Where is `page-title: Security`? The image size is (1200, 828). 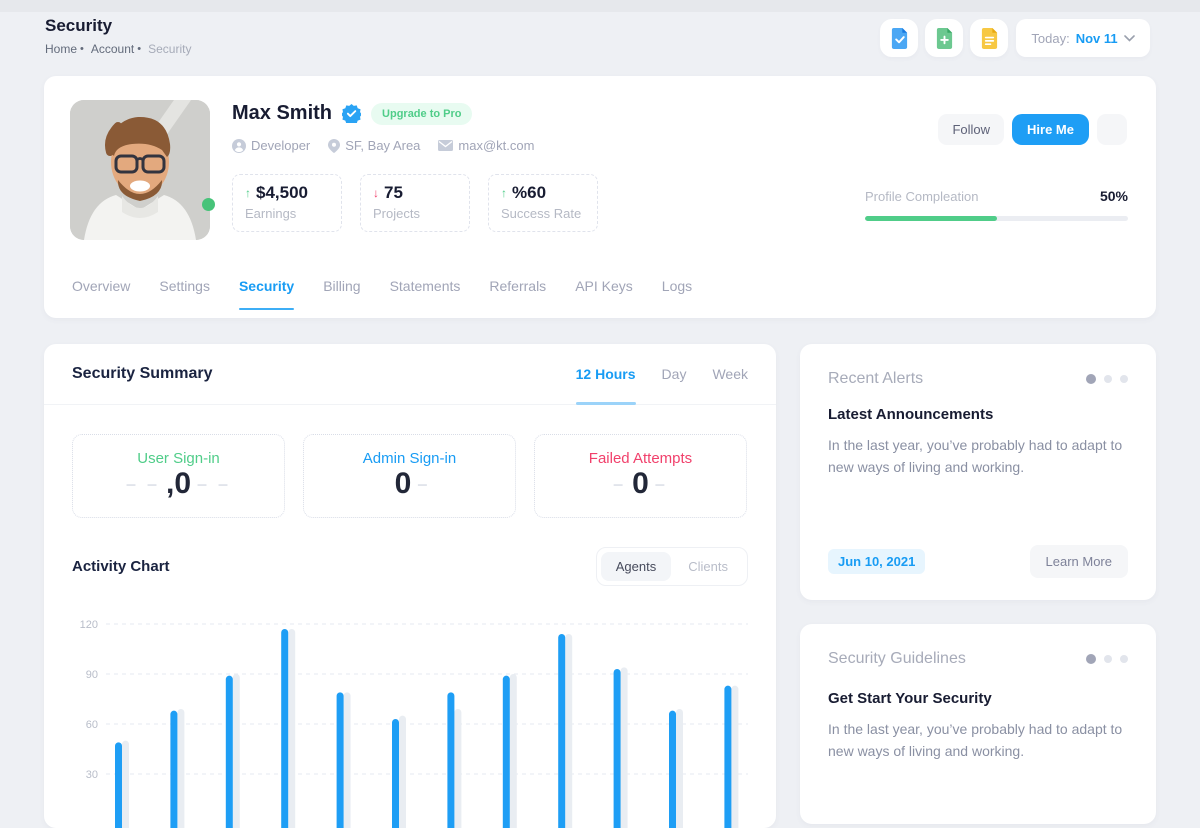
page-title: Security is located at coordinates (79, 25).